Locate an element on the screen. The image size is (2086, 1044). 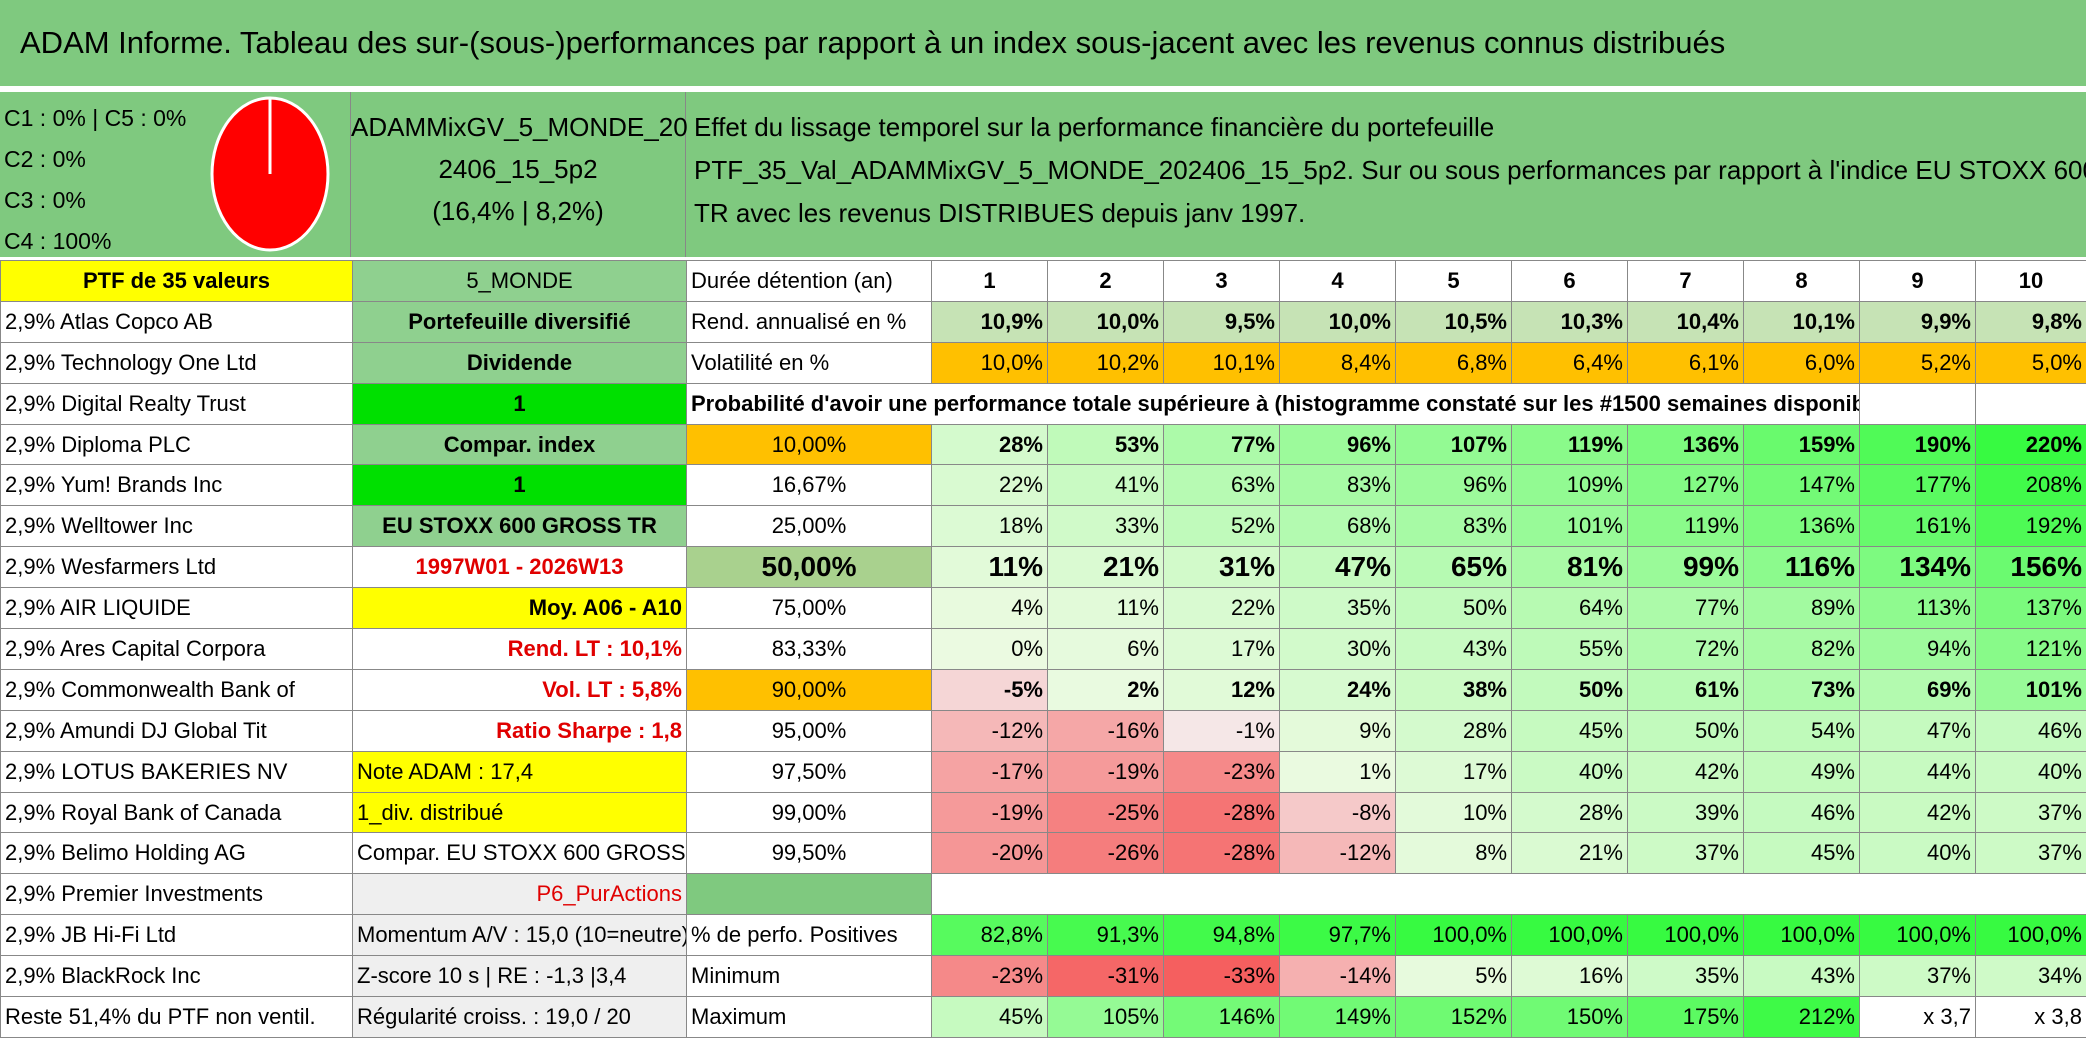
vol-value: 10,1% is located at coordinates (1221, 362).